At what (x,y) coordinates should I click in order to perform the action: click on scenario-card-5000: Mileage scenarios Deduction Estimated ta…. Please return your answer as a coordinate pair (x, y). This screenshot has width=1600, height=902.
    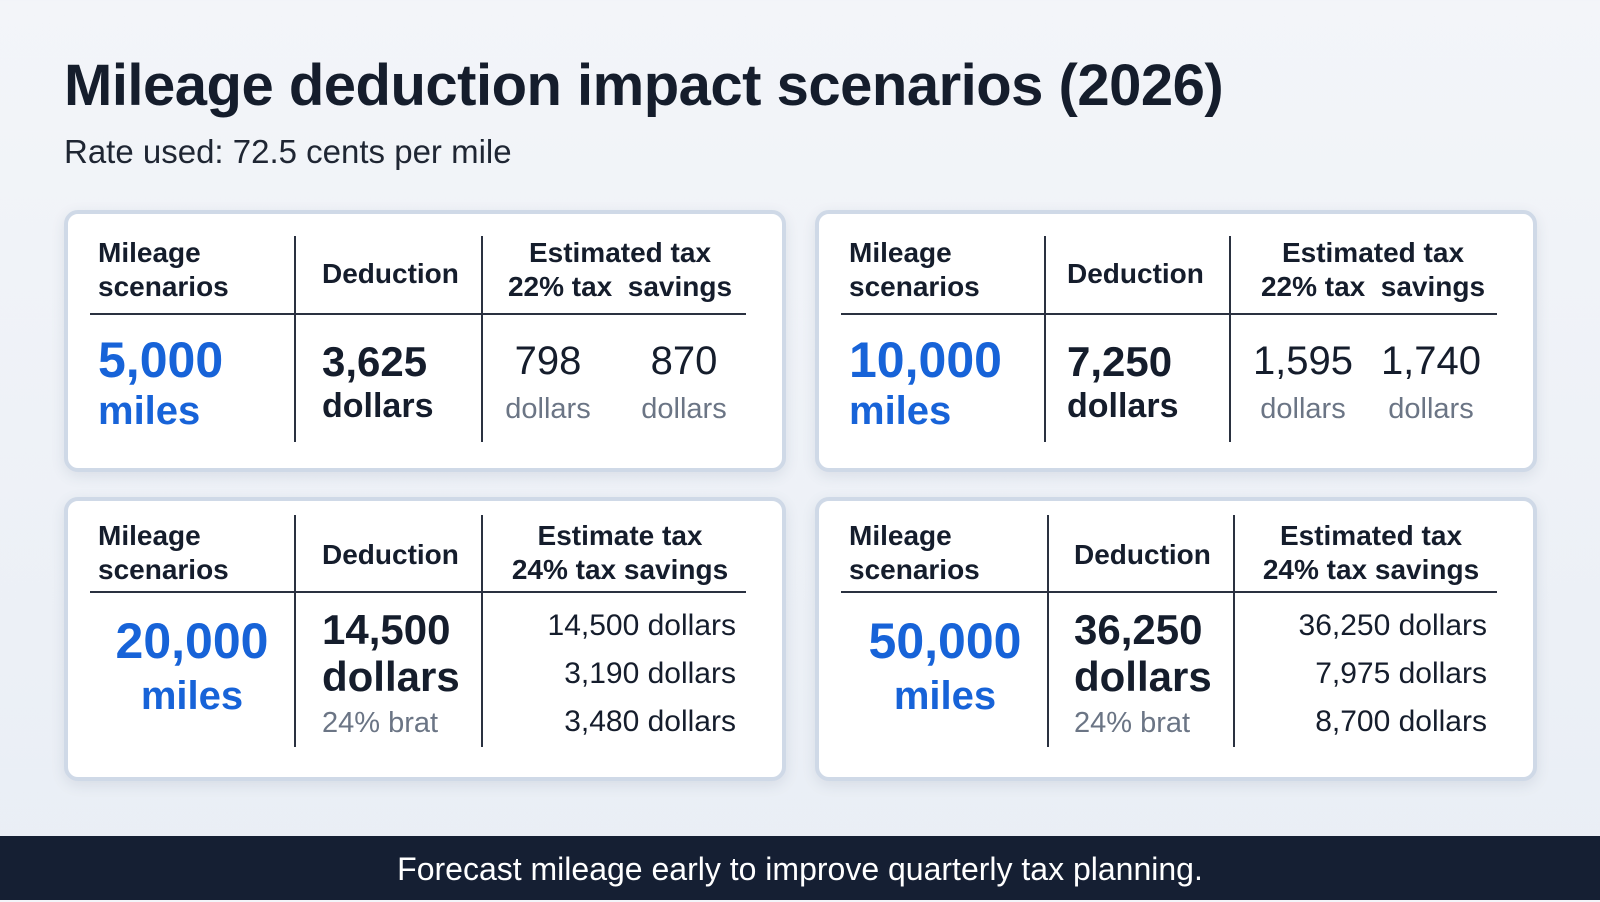
    Looking at the image, I should click on (425, 341).